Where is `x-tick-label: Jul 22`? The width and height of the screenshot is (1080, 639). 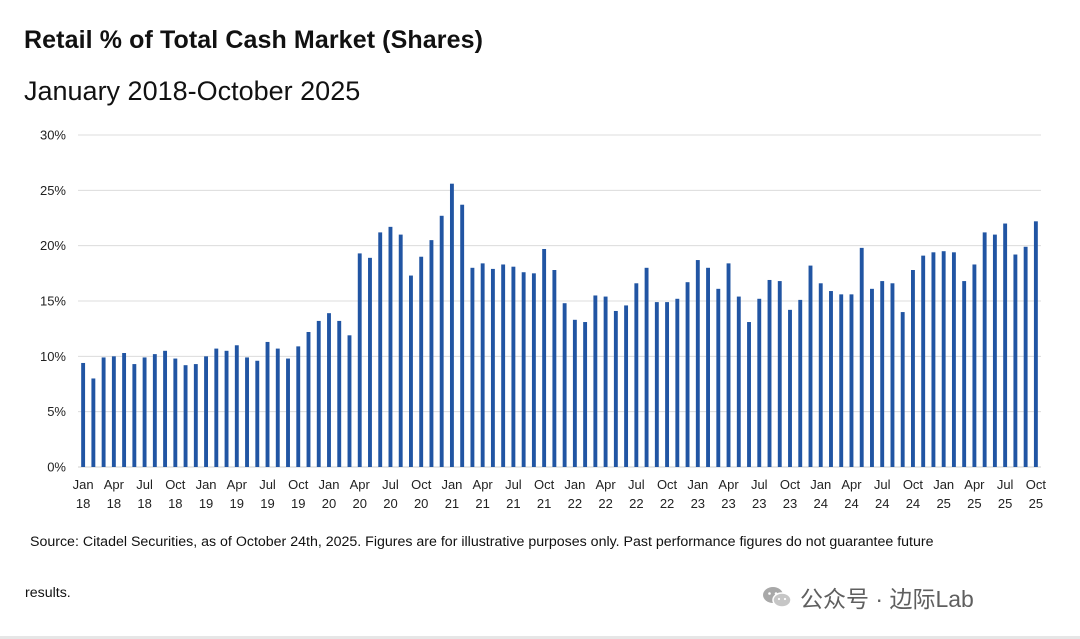
x-tick-label: Jul 22 is located at coordinates (636, 494).